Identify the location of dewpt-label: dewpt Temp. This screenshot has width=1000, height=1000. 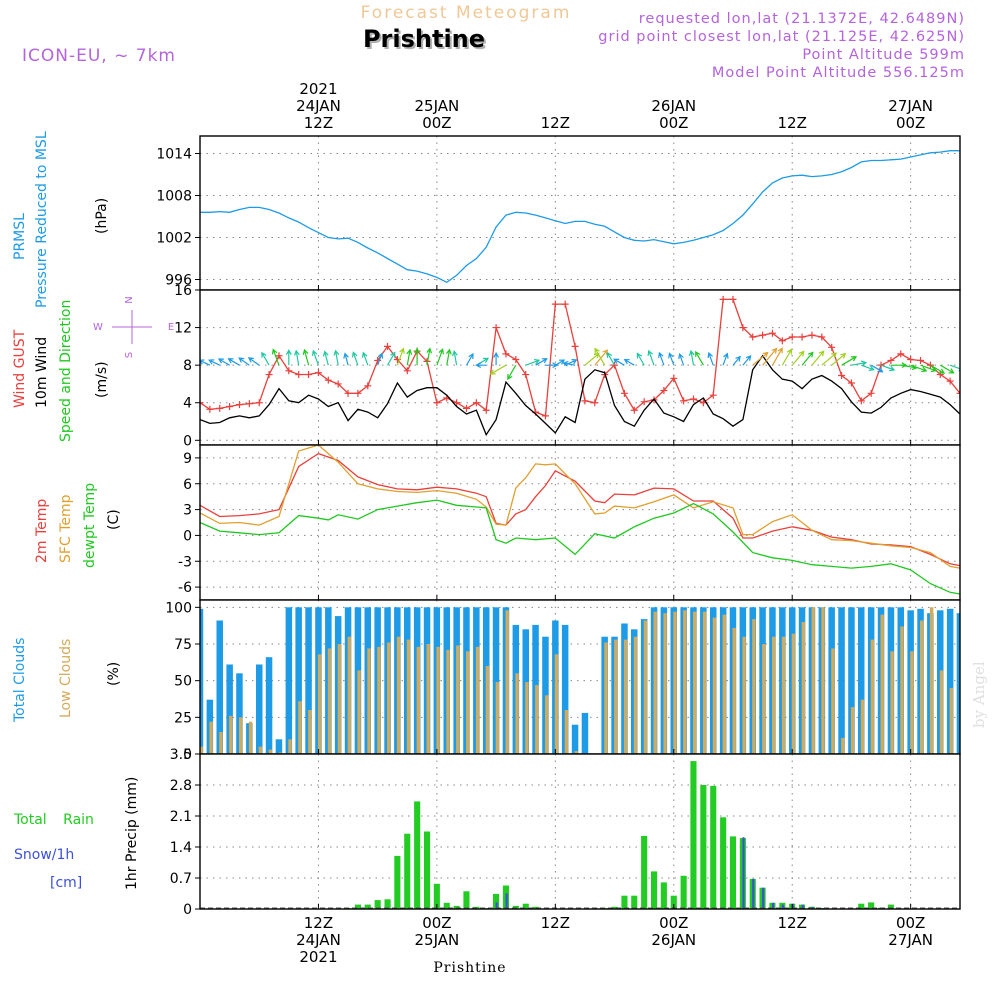
(90, 525).